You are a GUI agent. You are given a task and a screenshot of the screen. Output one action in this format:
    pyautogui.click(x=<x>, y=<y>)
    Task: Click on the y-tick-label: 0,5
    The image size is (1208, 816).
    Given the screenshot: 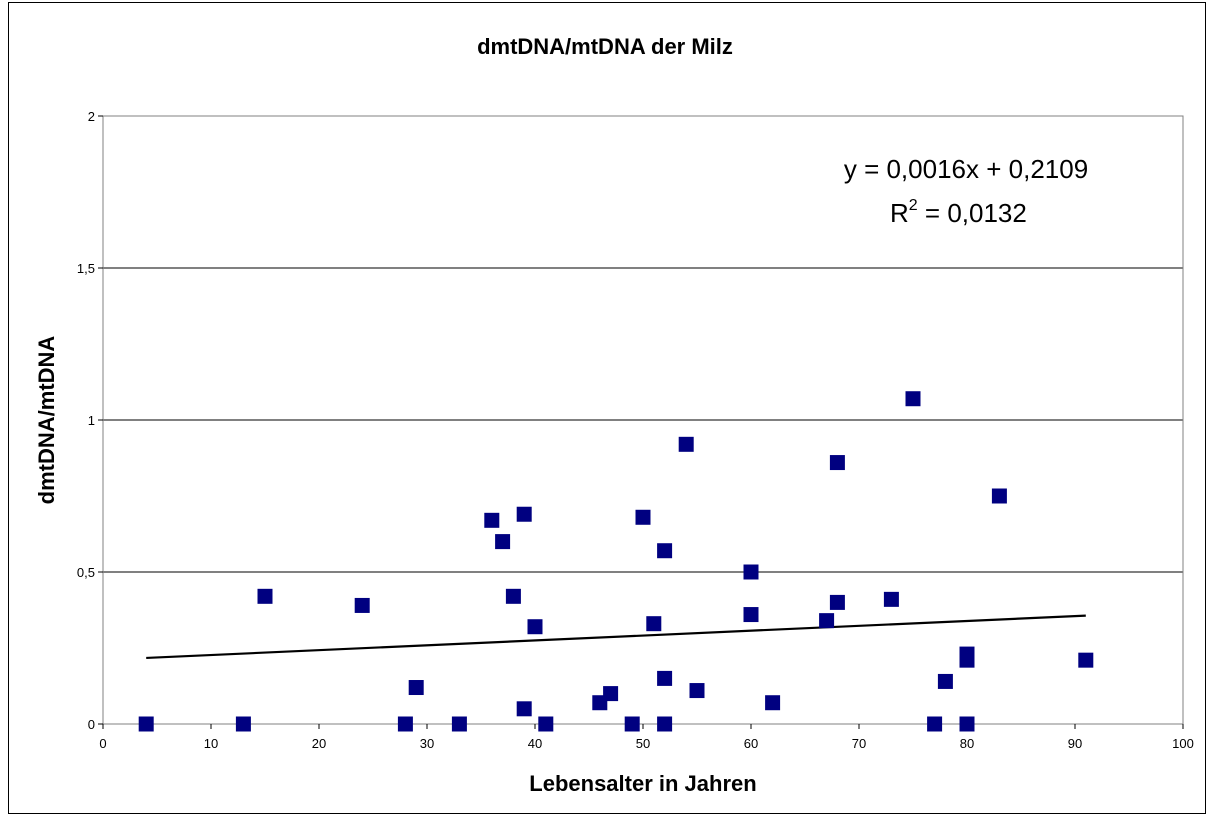 What is the action you would take?
    pyautogui.click(x=86, y=572)
    